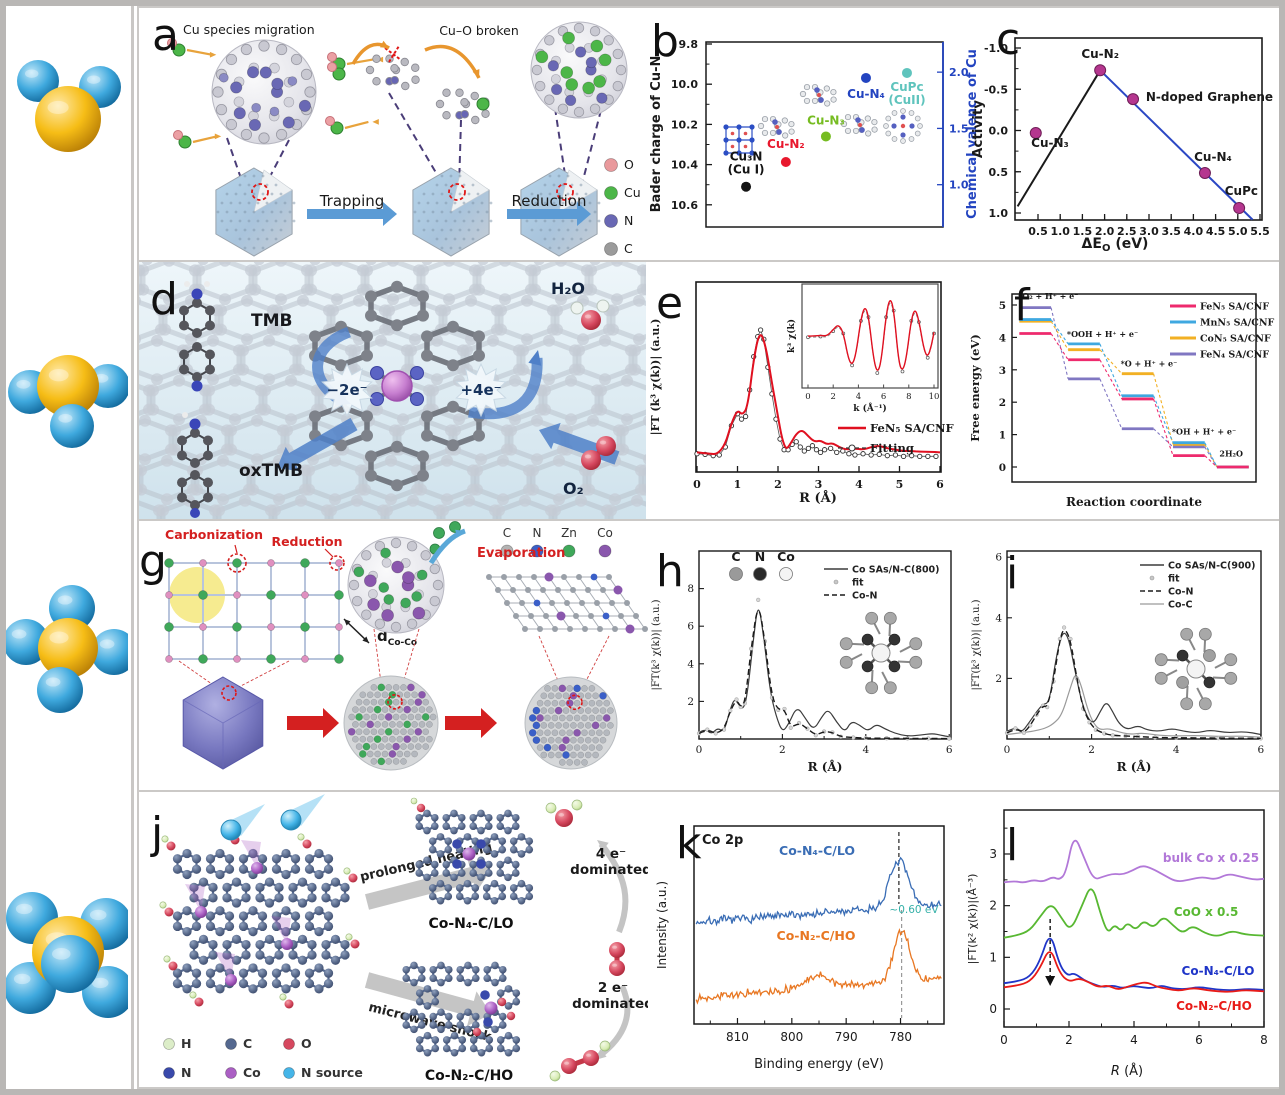 The image size is (1285, 1095). What do you see at coordinates (864, 596) in the screenshot?
I see `svg-text: Co-N` at bounding box center [864, 596].